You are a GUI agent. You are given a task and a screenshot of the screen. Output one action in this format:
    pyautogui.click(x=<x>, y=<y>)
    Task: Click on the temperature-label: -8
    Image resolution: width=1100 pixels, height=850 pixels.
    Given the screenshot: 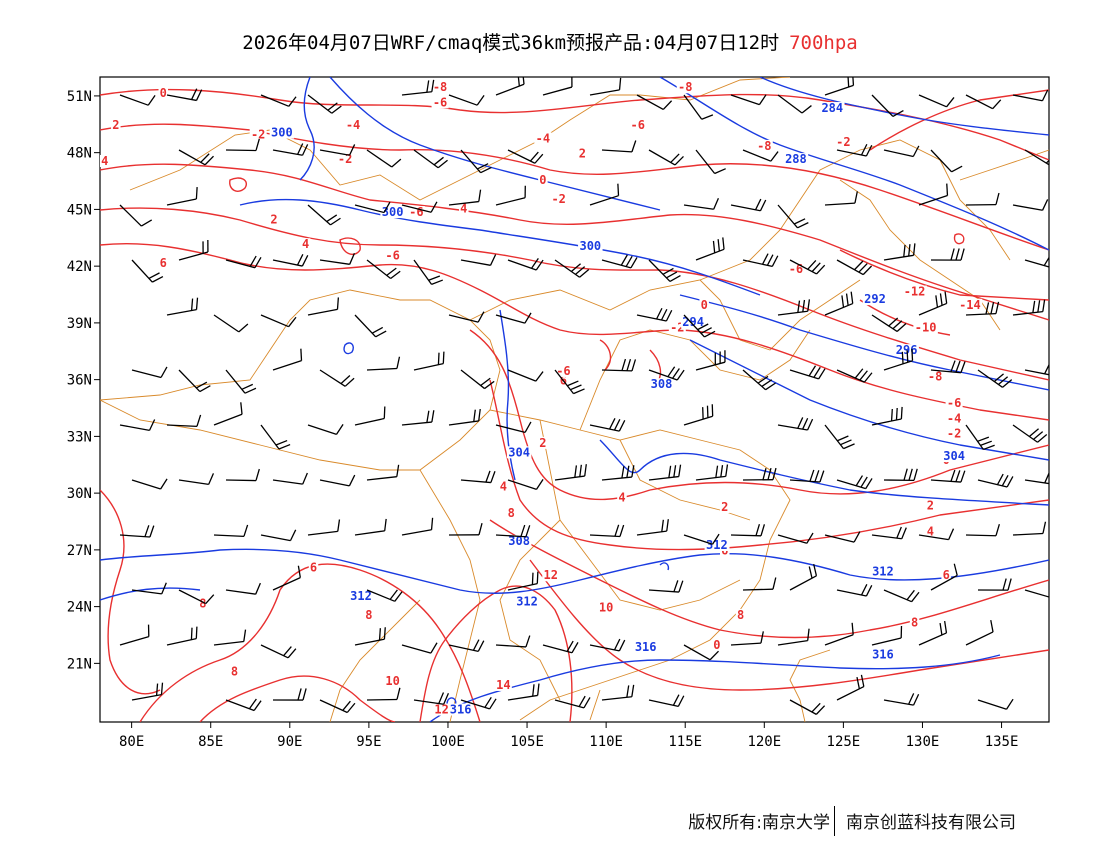 What is the action you would take?
    pyautogui.click(x=440, y=87)
    